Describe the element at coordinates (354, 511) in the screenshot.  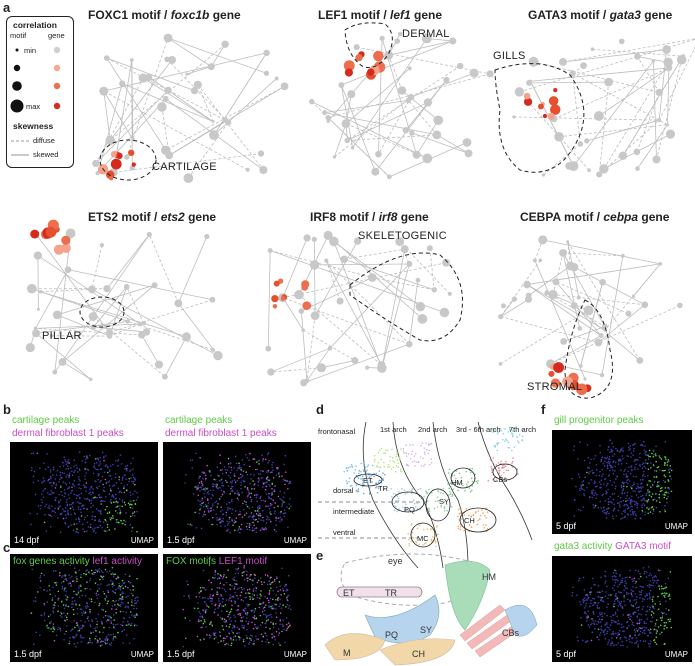
I see `d-label-intermediate: intermediate` at that location.